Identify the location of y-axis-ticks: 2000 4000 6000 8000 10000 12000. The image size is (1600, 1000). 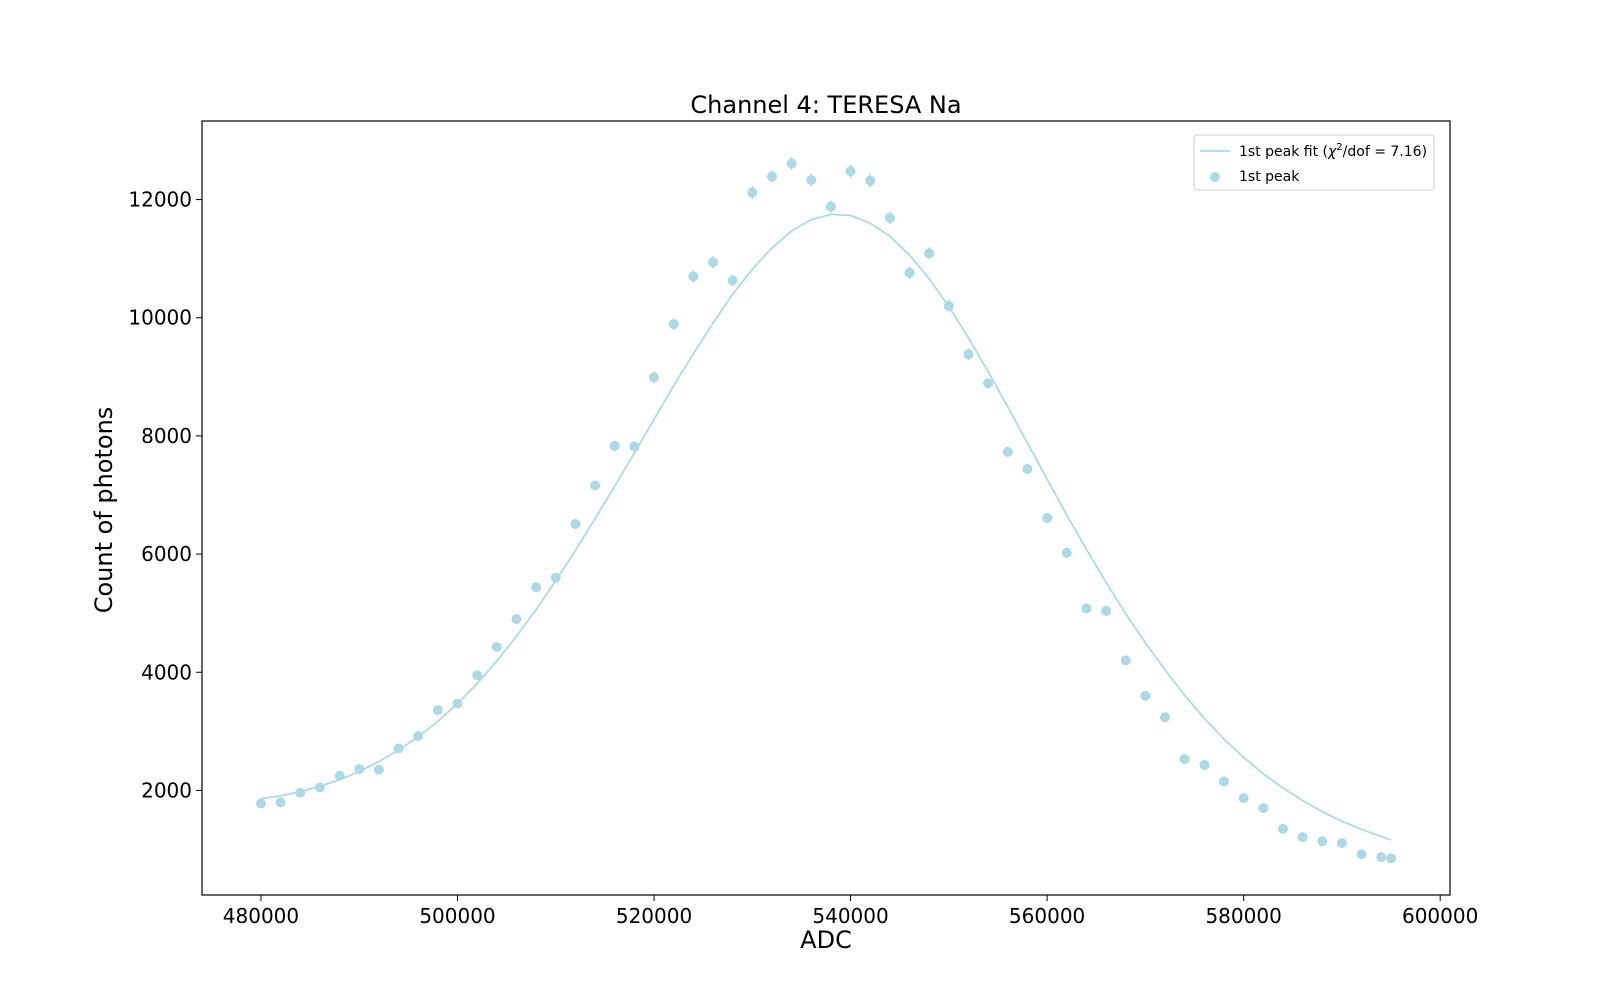
(165, 495).